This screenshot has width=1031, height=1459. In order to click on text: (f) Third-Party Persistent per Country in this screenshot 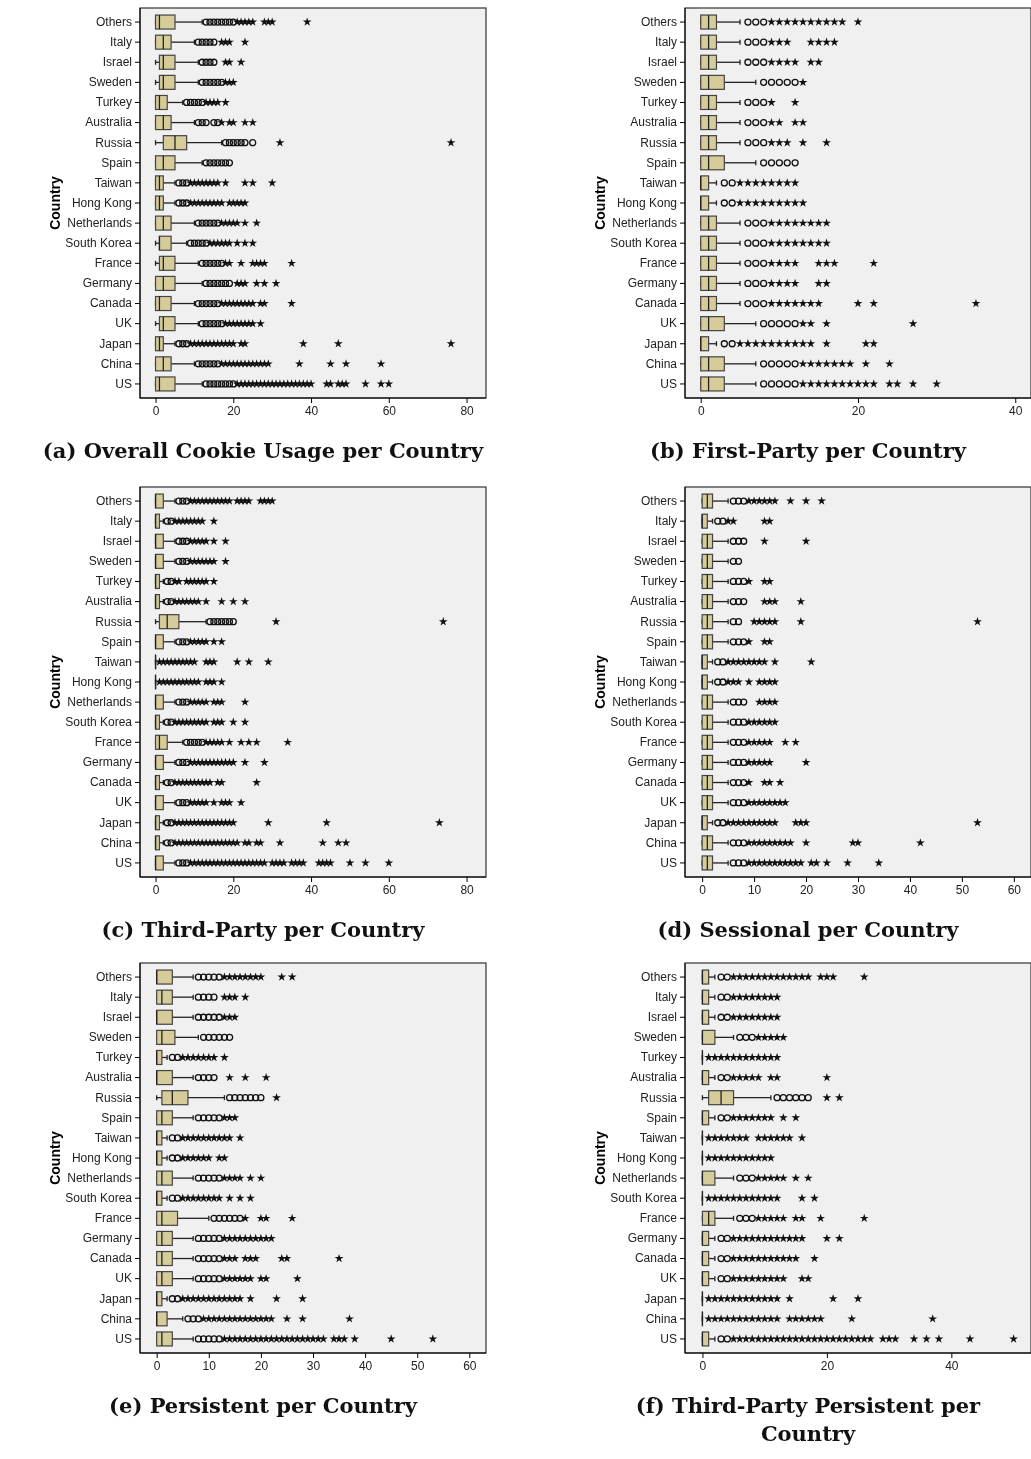, I will do `click(808, 1419)`.